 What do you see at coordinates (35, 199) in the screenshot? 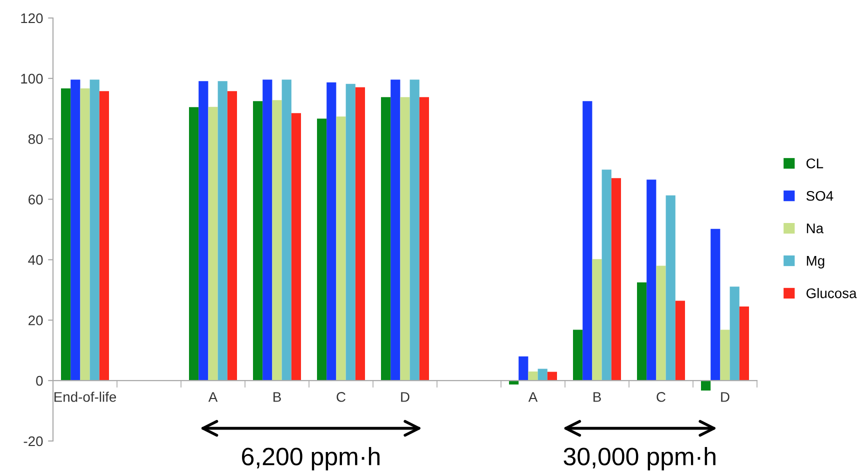
I see `y-tick-label: 60` at bounding box center [35, 199].